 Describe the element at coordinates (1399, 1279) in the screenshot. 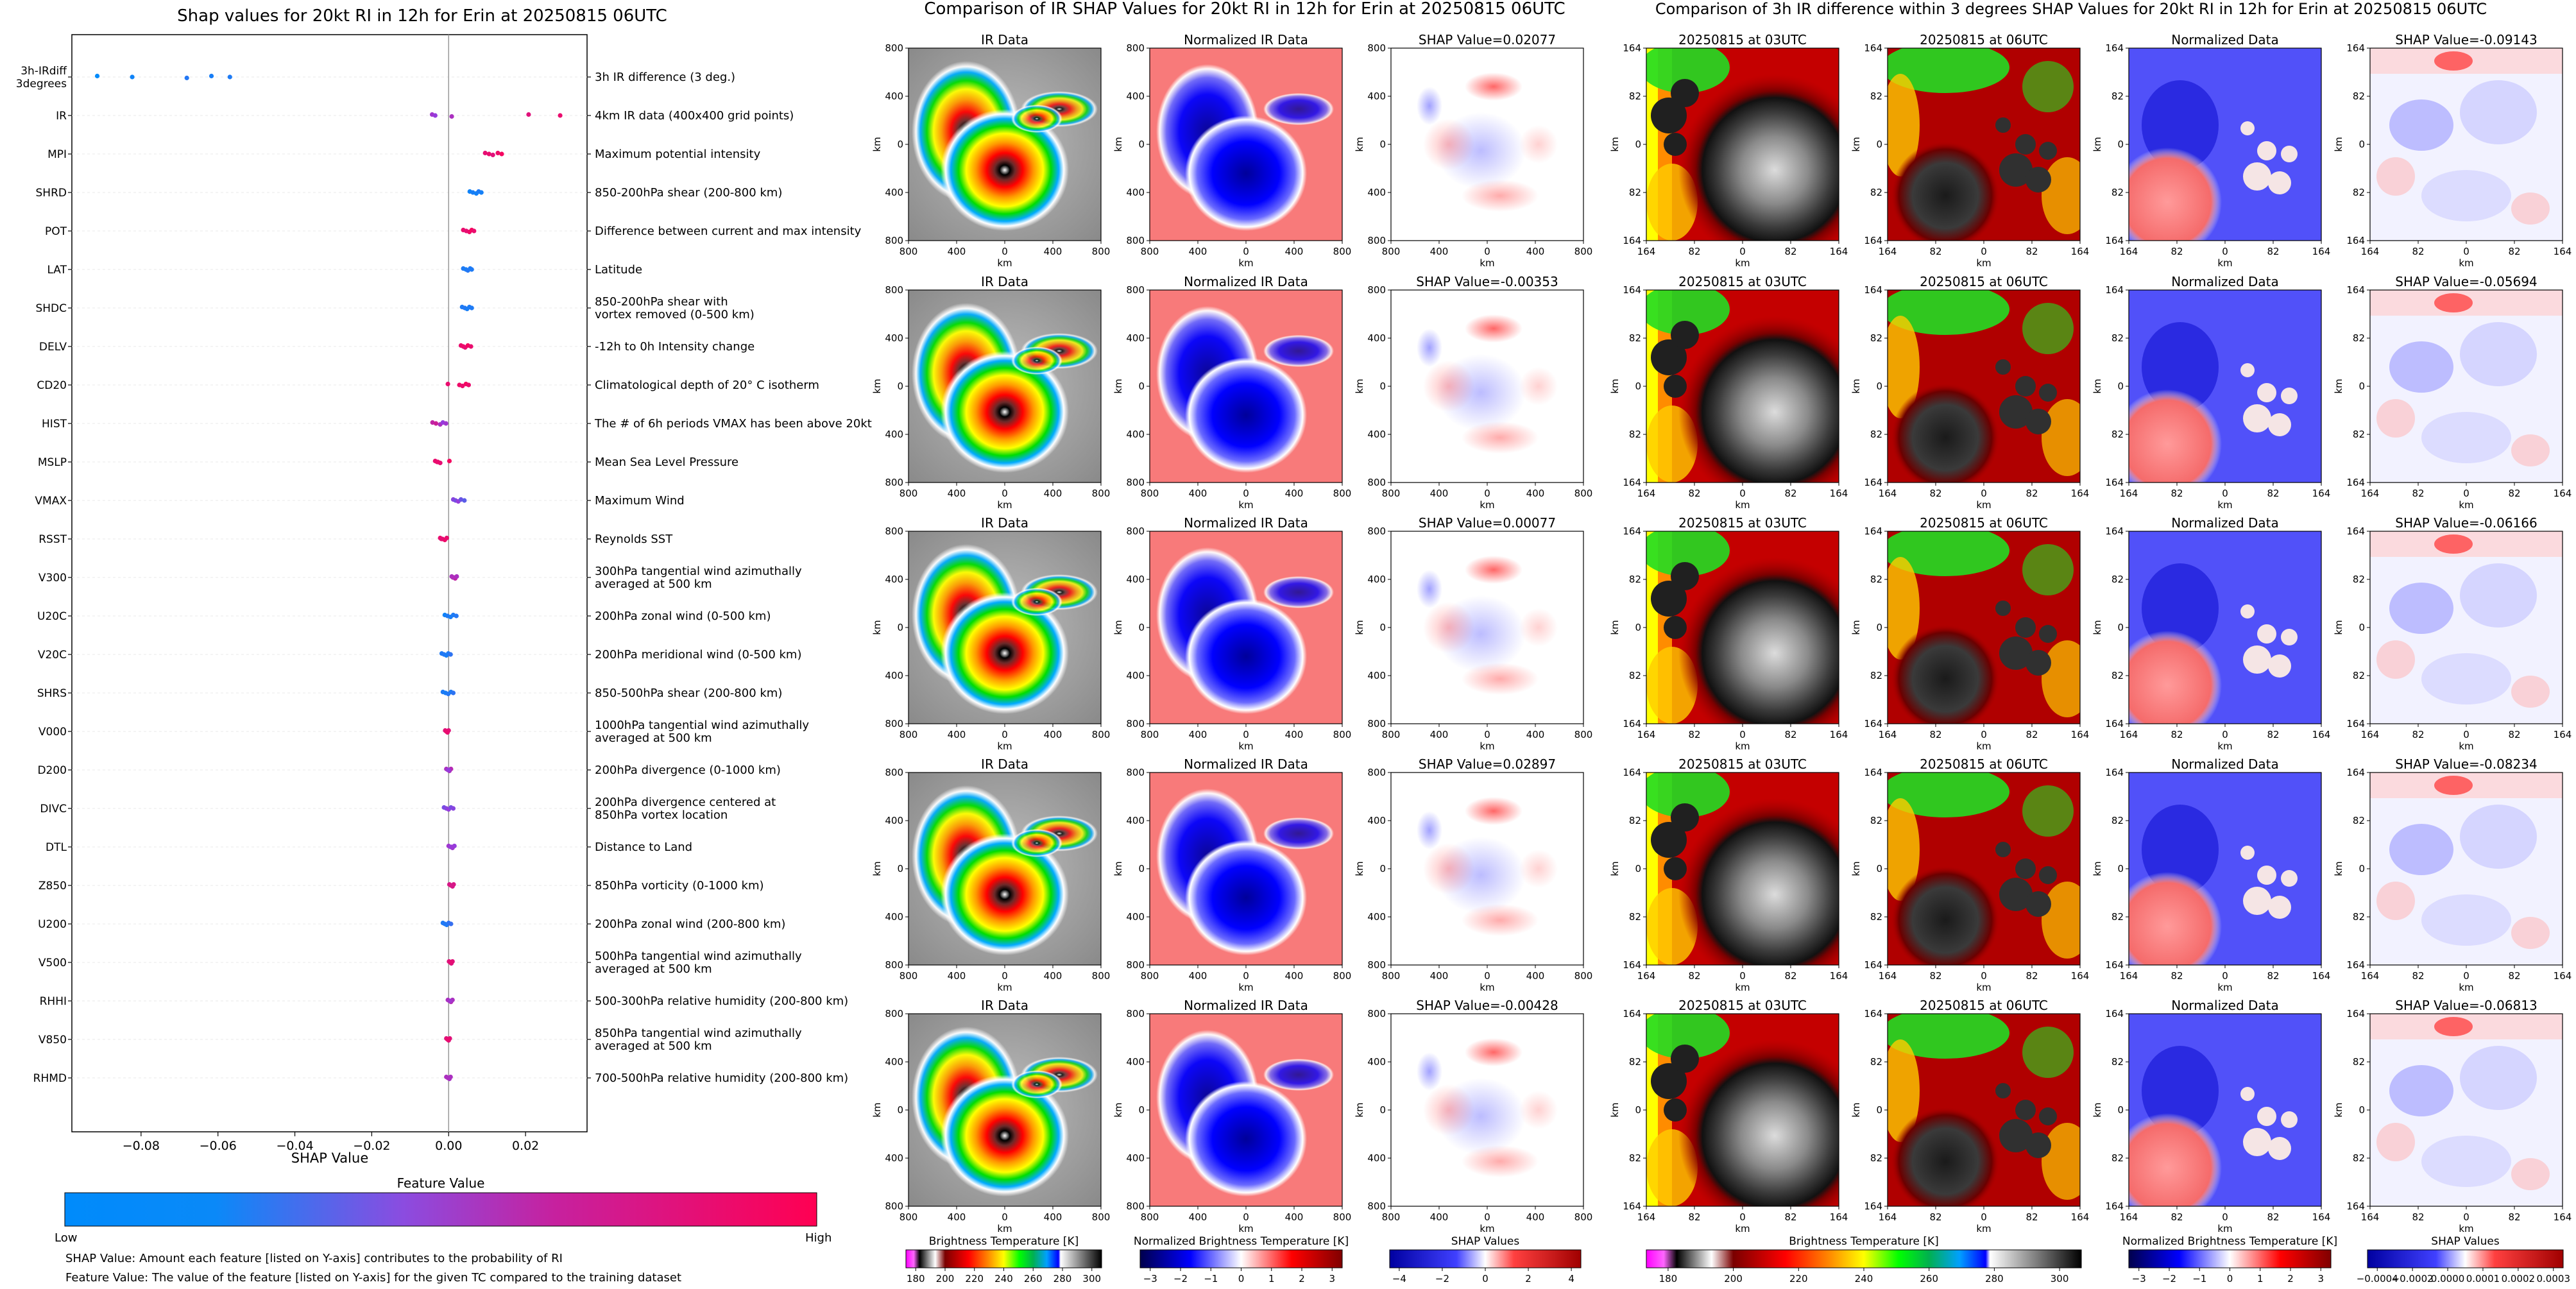

I see `colorbar-tick-label: −4` at that location.